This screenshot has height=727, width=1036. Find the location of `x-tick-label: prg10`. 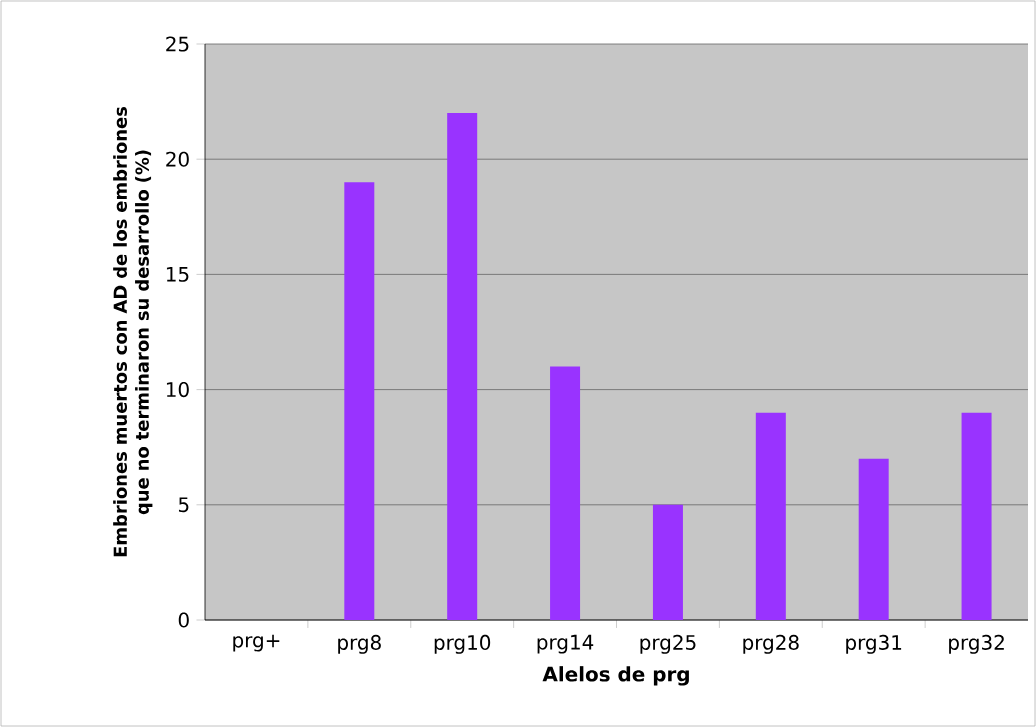

x-tick-label: prg10 is located at coordinates (462, 644).